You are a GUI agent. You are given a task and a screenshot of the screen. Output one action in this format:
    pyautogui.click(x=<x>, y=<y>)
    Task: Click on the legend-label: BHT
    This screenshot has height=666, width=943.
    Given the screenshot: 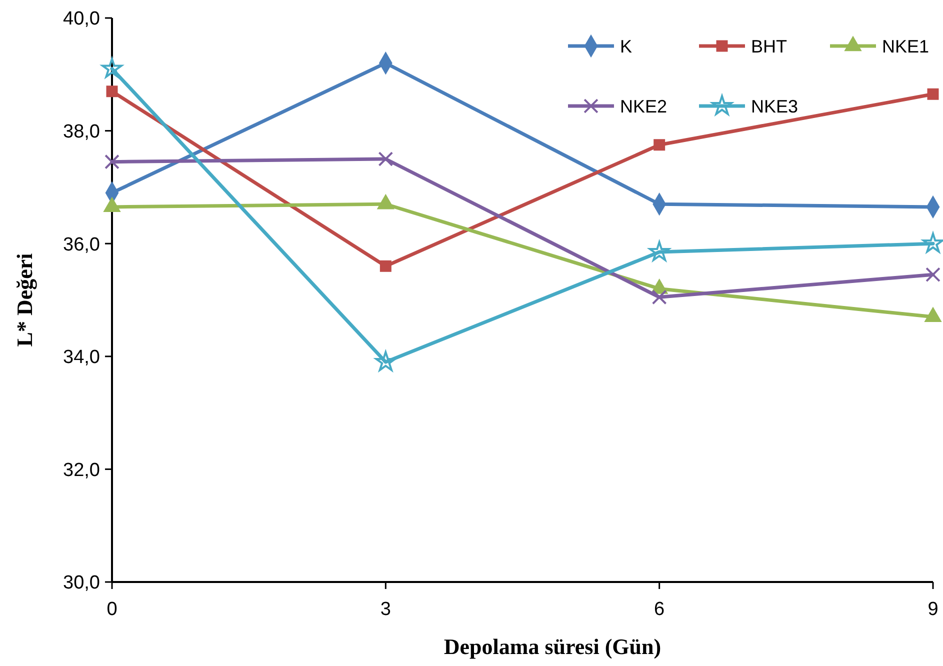 What is the action you would take?
    pyautogui.click(x=769, y=46)
    